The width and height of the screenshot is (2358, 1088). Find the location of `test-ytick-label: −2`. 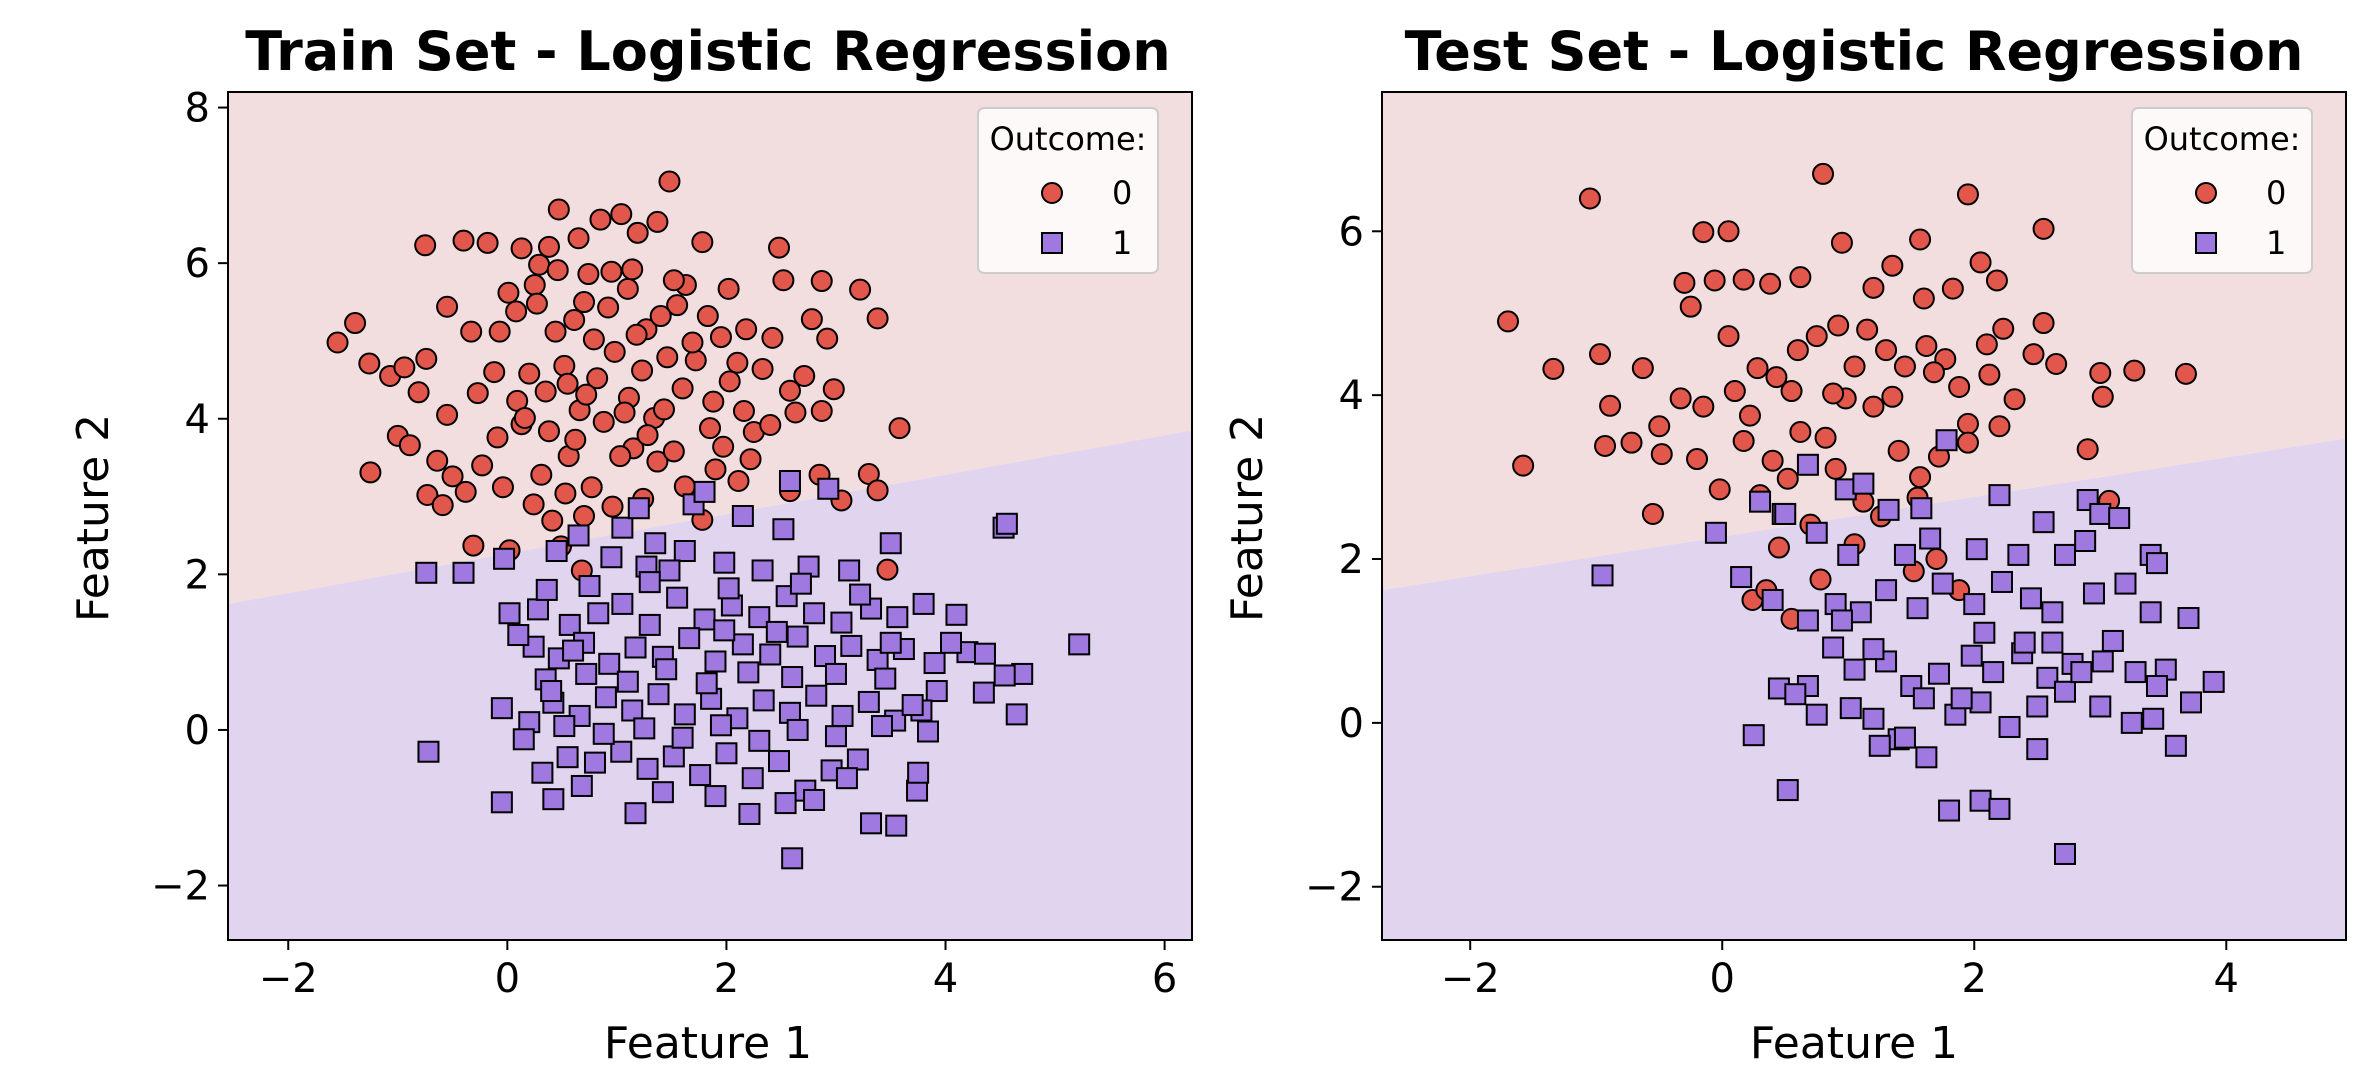

test-ytick-label: −2 is located at coordinates (1334, 888).